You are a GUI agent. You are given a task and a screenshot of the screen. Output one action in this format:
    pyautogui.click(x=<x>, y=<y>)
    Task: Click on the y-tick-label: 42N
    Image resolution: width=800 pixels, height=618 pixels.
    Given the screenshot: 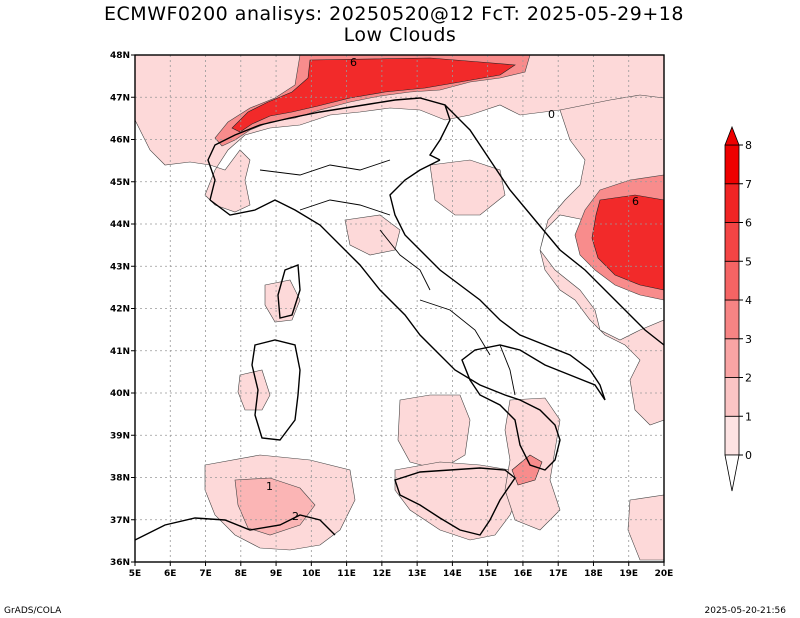 What is the action you would take?
    pyautogui.click(x=120, y=310)
    